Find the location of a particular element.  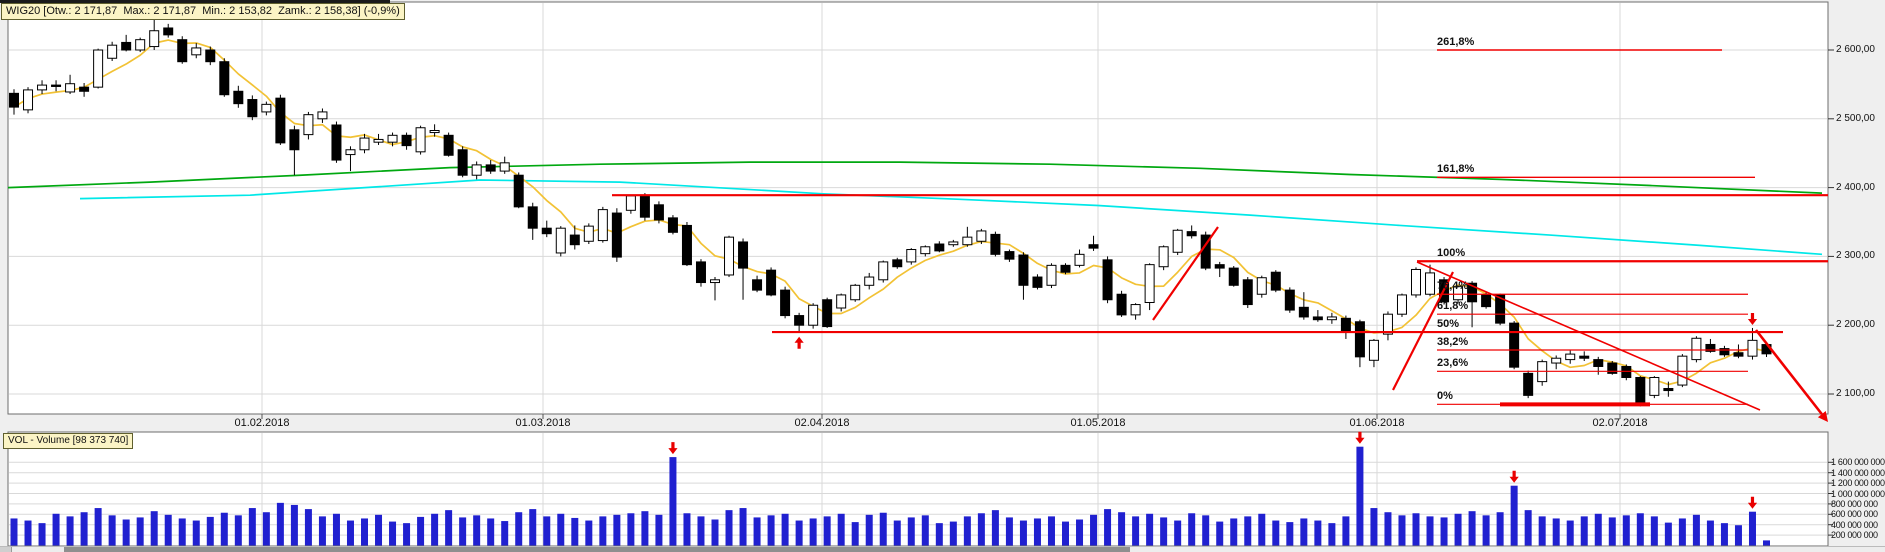

scrollbar-thumb is located at coordinates (597, 549).